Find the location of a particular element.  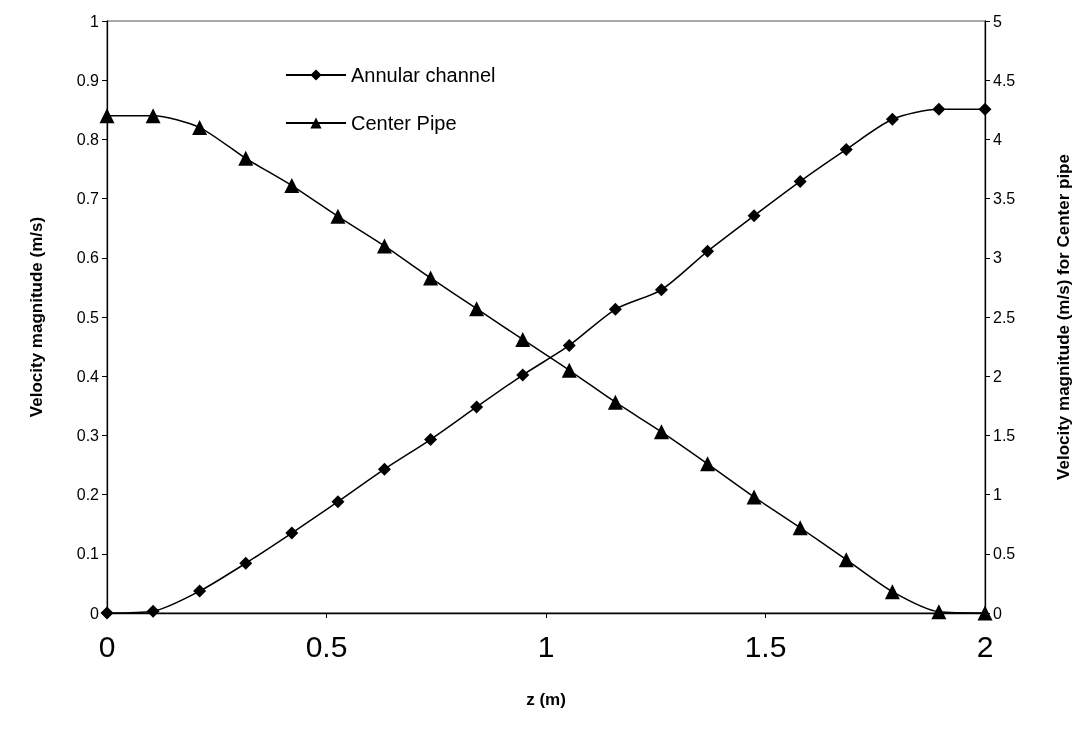

y-tick-label: 0.1 is located at coordinates (88, 554).